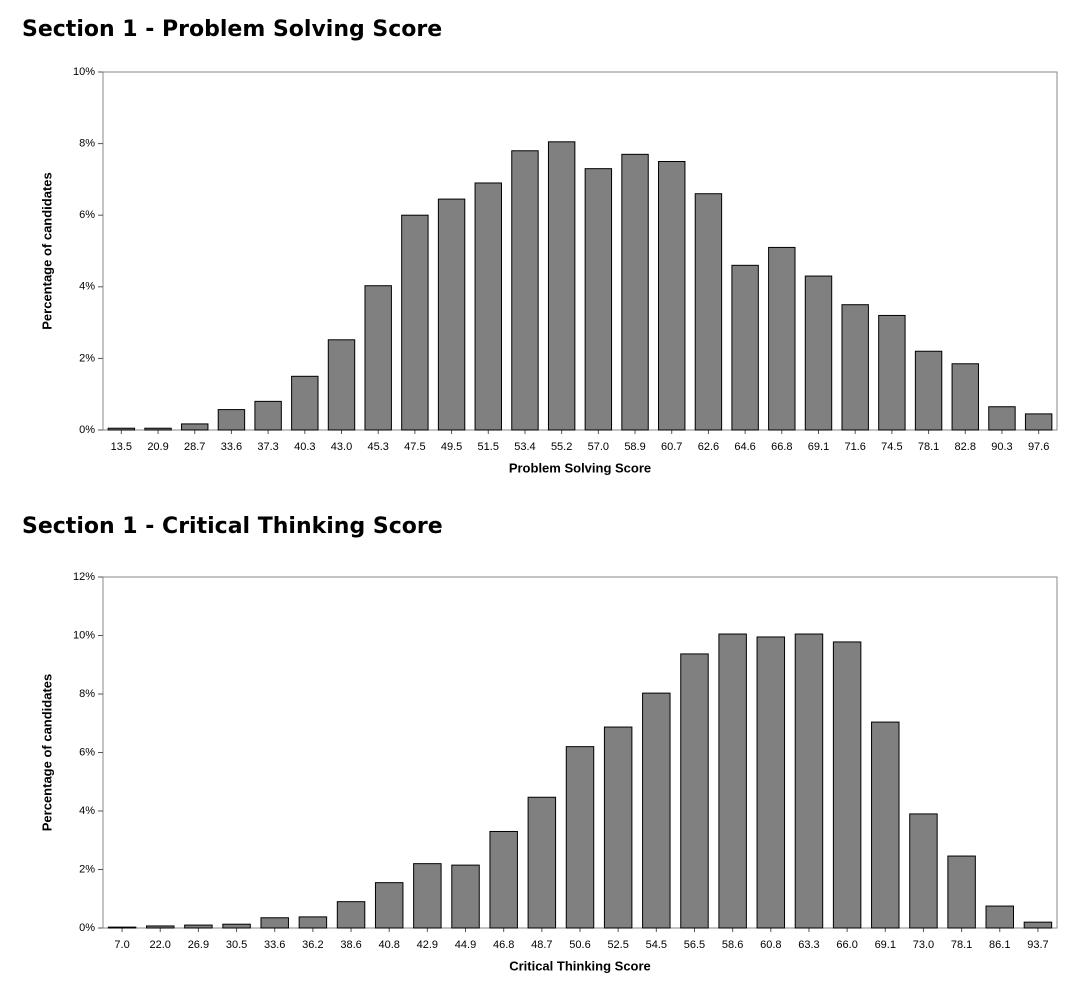 The width and height of the screenshot is (1080, 989). Describe the element at coordinates (350, 945) in the screenshot. I see `x-tick-label: 38.6` at that location.